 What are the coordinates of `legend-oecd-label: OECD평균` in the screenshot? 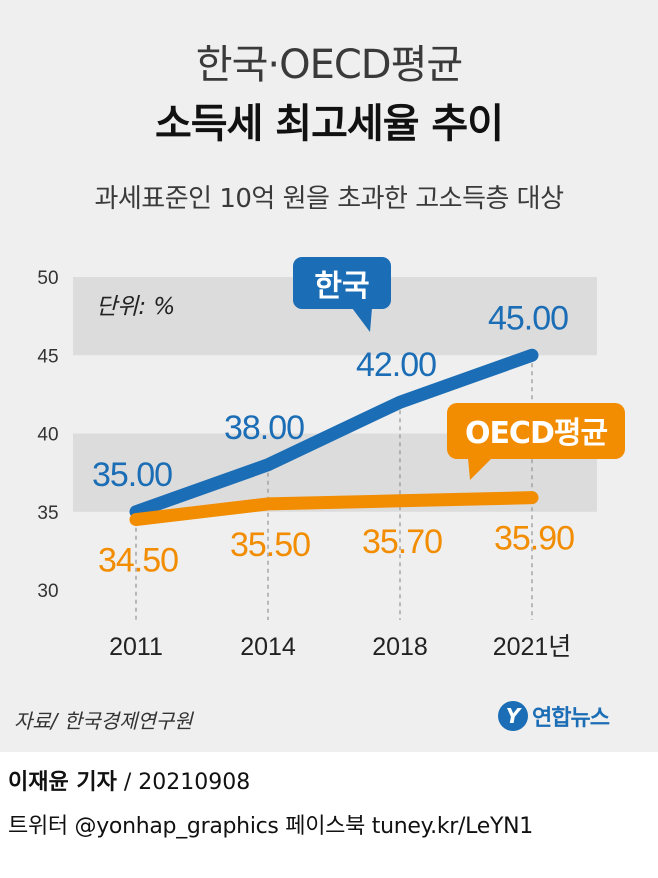 It's located at (536, 433).